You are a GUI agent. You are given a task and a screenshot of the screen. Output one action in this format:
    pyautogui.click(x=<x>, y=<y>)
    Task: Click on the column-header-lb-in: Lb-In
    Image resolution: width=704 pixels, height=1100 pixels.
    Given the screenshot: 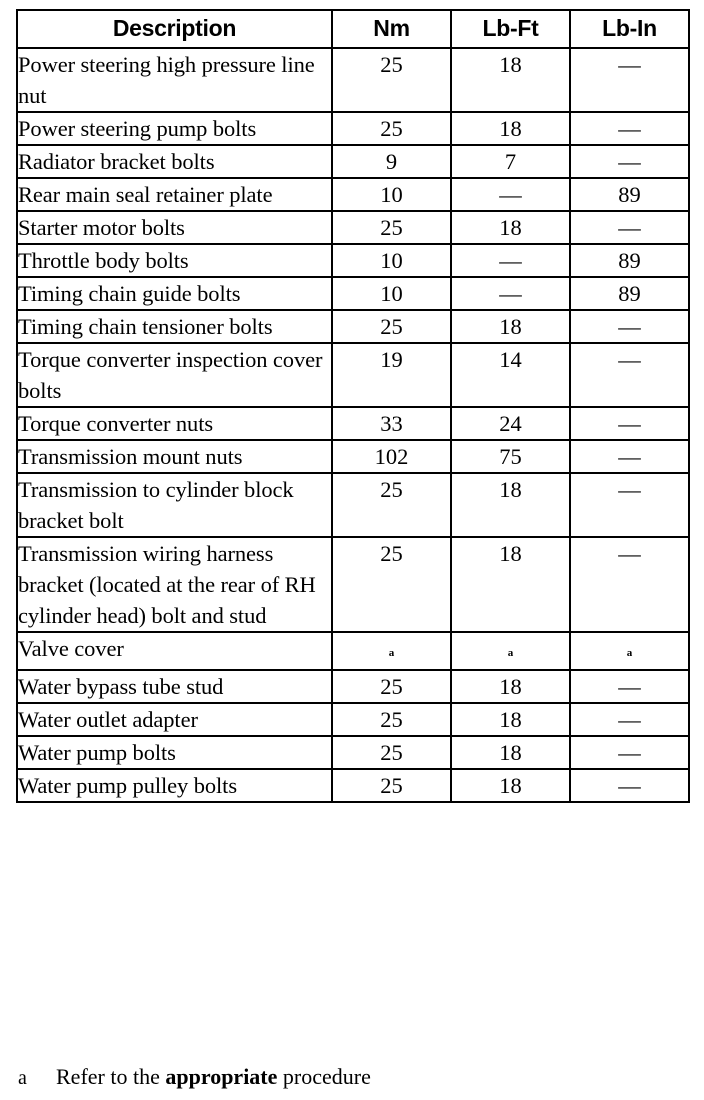 What is the action you would take?
    pyautogui.click(x=629, y=29)
    